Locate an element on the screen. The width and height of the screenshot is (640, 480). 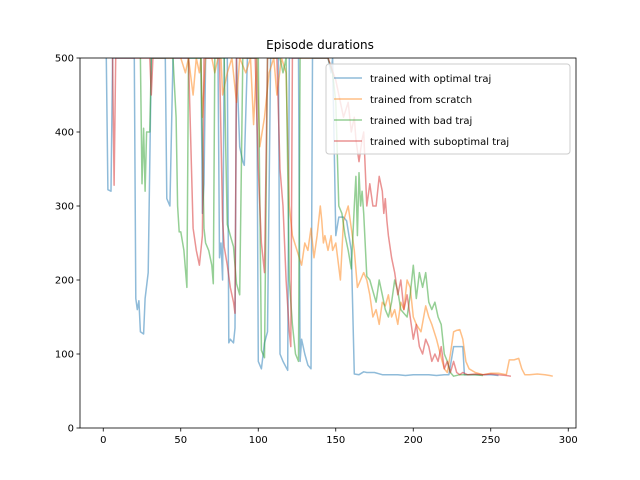
x-tick-label: 250 is located at coordinates (490, 440).